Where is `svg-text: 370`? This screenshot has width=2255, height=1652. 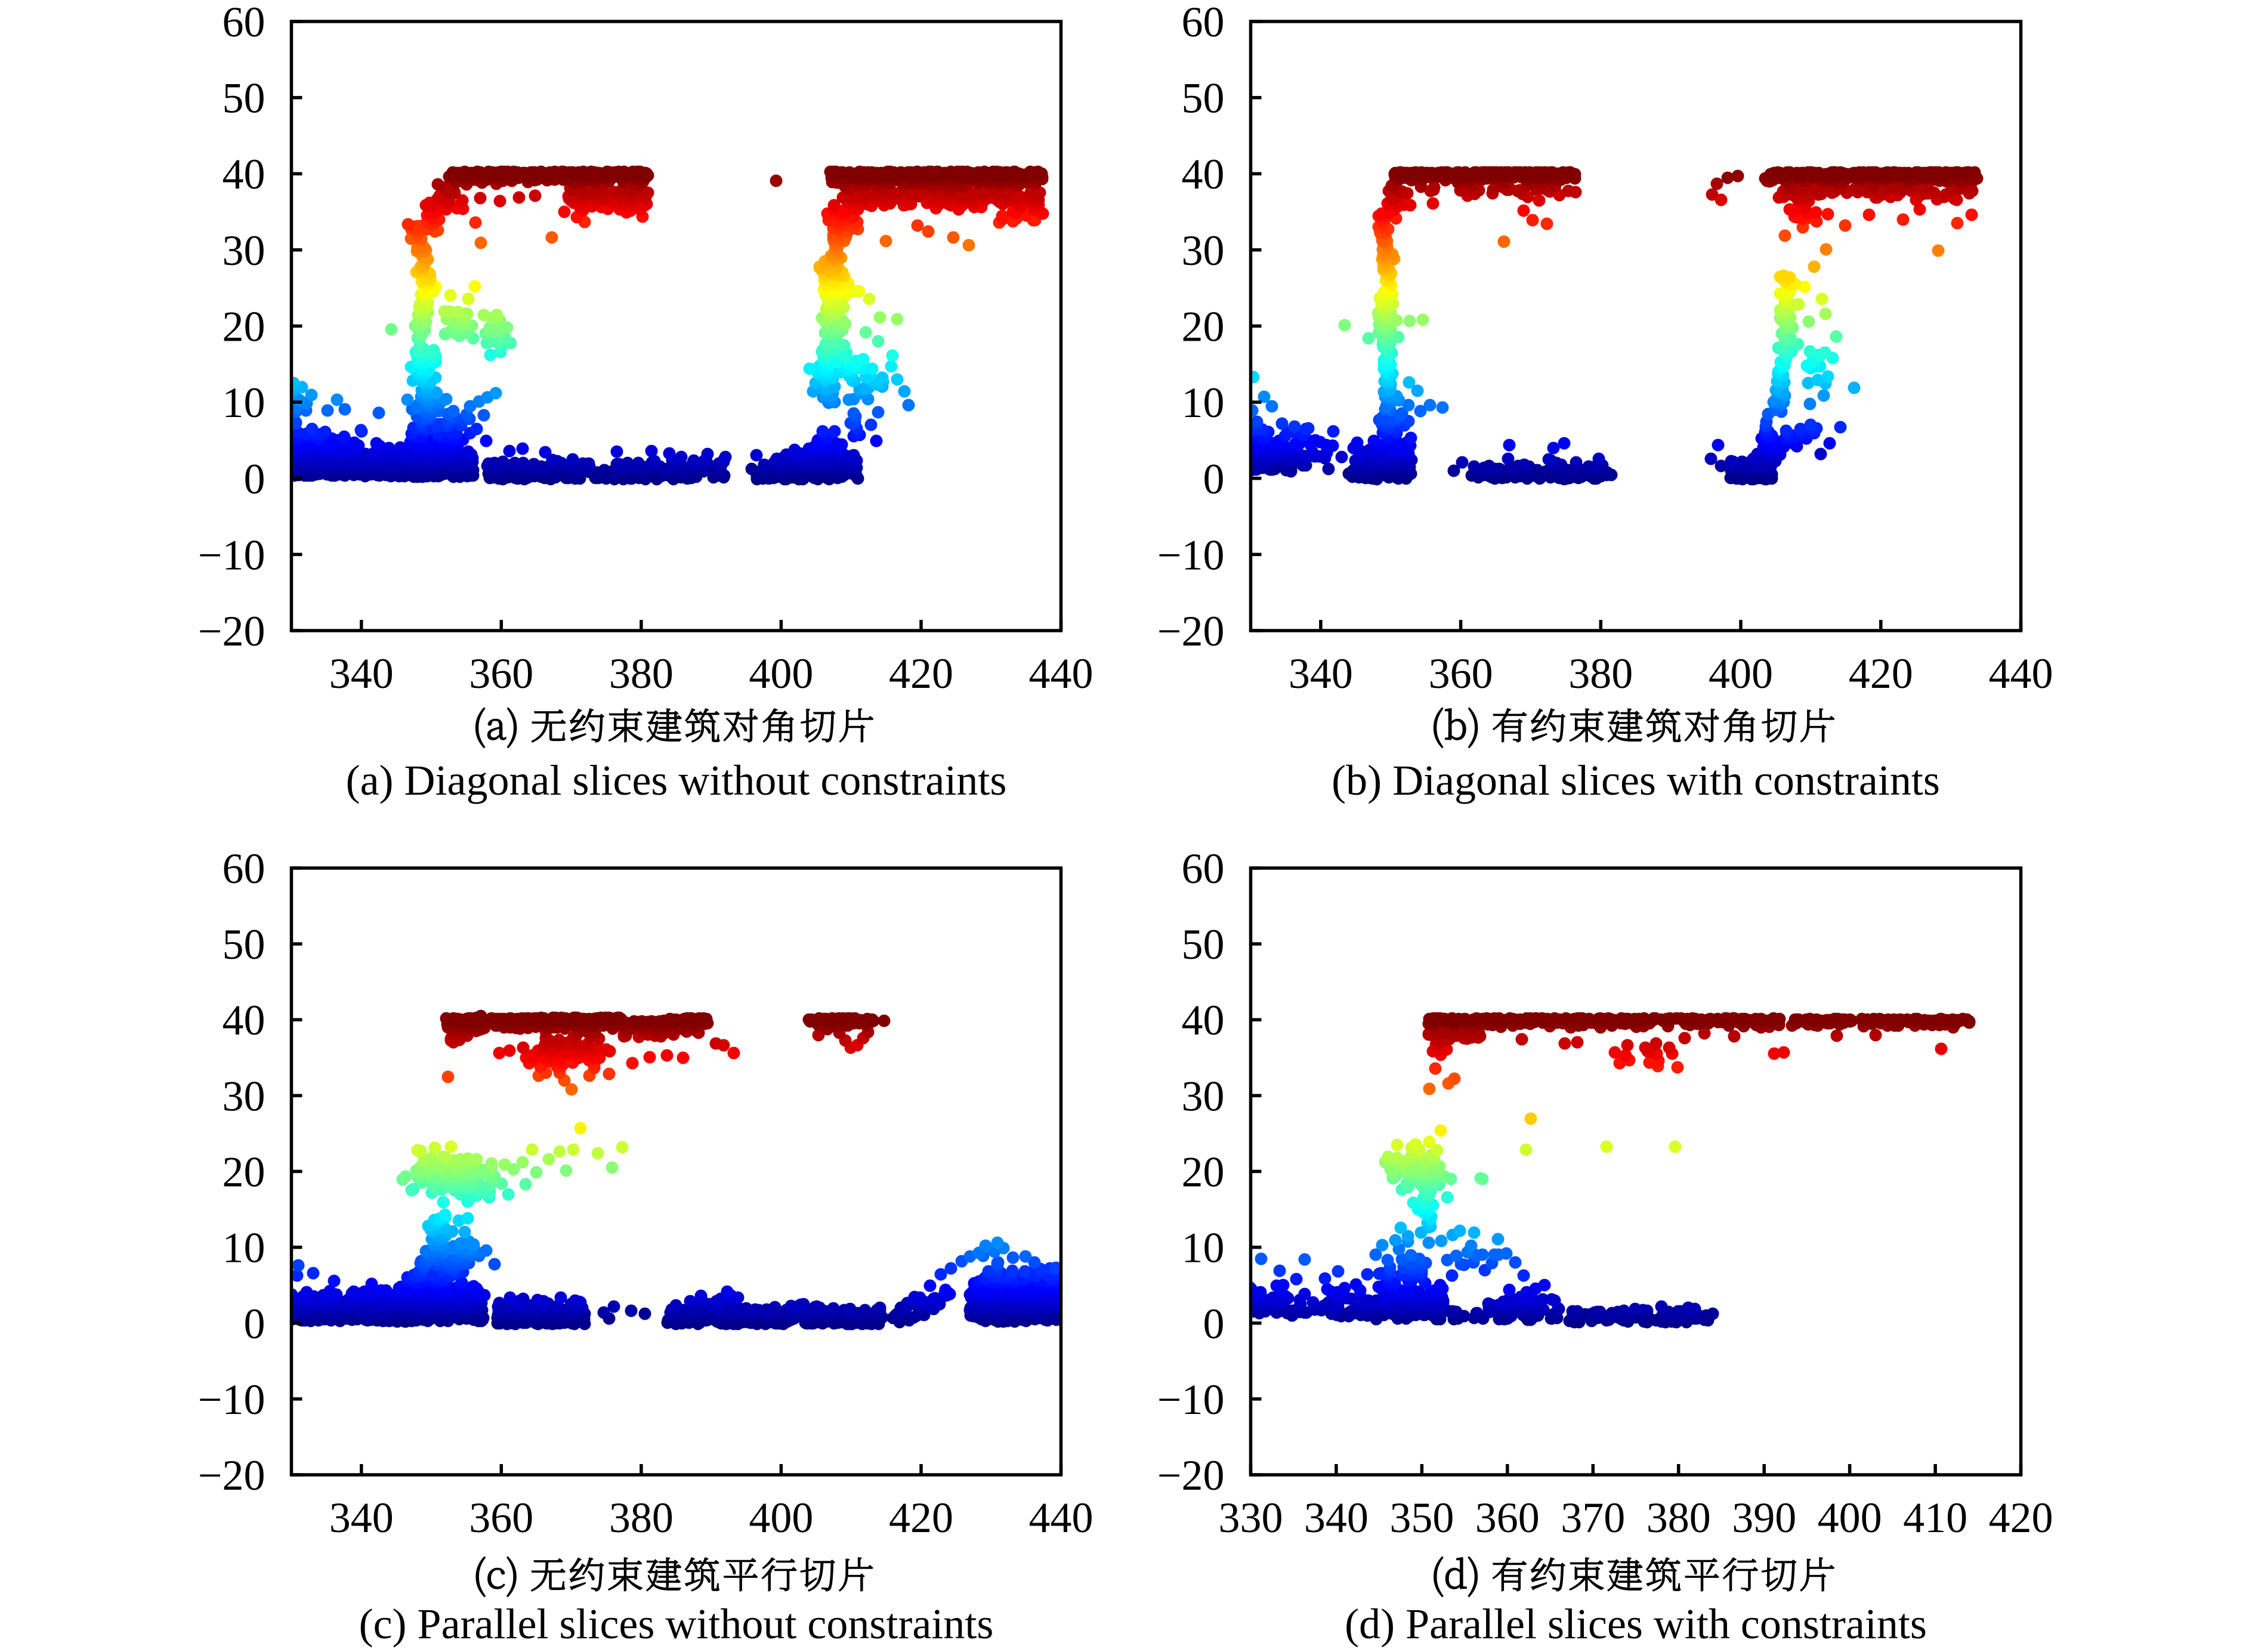
svg-text: 370 is located at coordinates (1593, 1518).